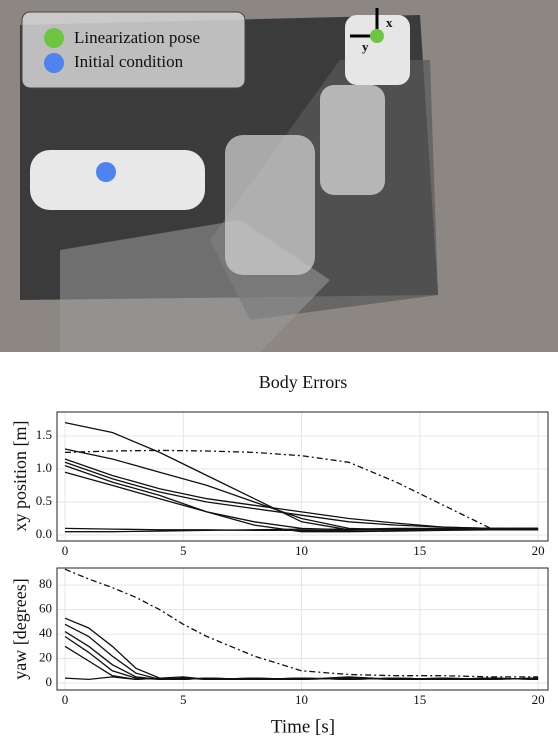 The width and height of the screenshot is (558, 755). What do you see at coordinates (45, 632) in the screenshot?
I see `y-tick-label: 40` at bounding box center [45, 632].